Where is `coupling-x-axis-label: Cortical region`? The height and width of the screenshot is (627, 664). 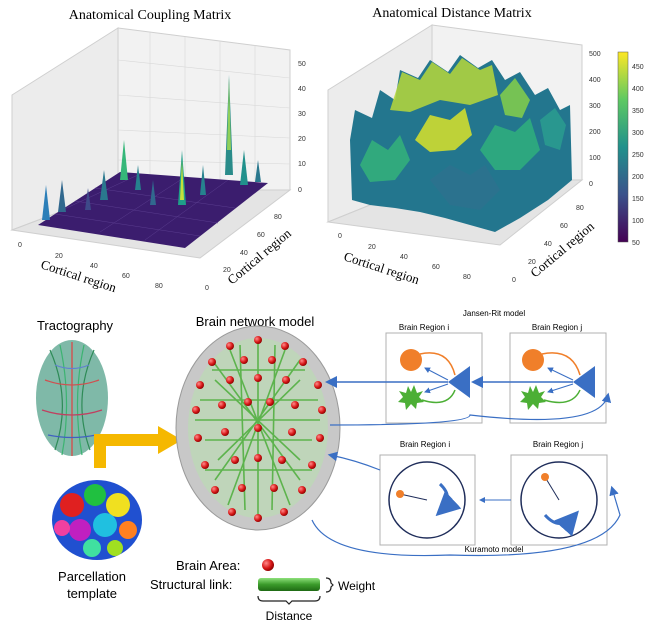 coupling-x-axis-label: Cortical region is located at coordinates (79, 276).